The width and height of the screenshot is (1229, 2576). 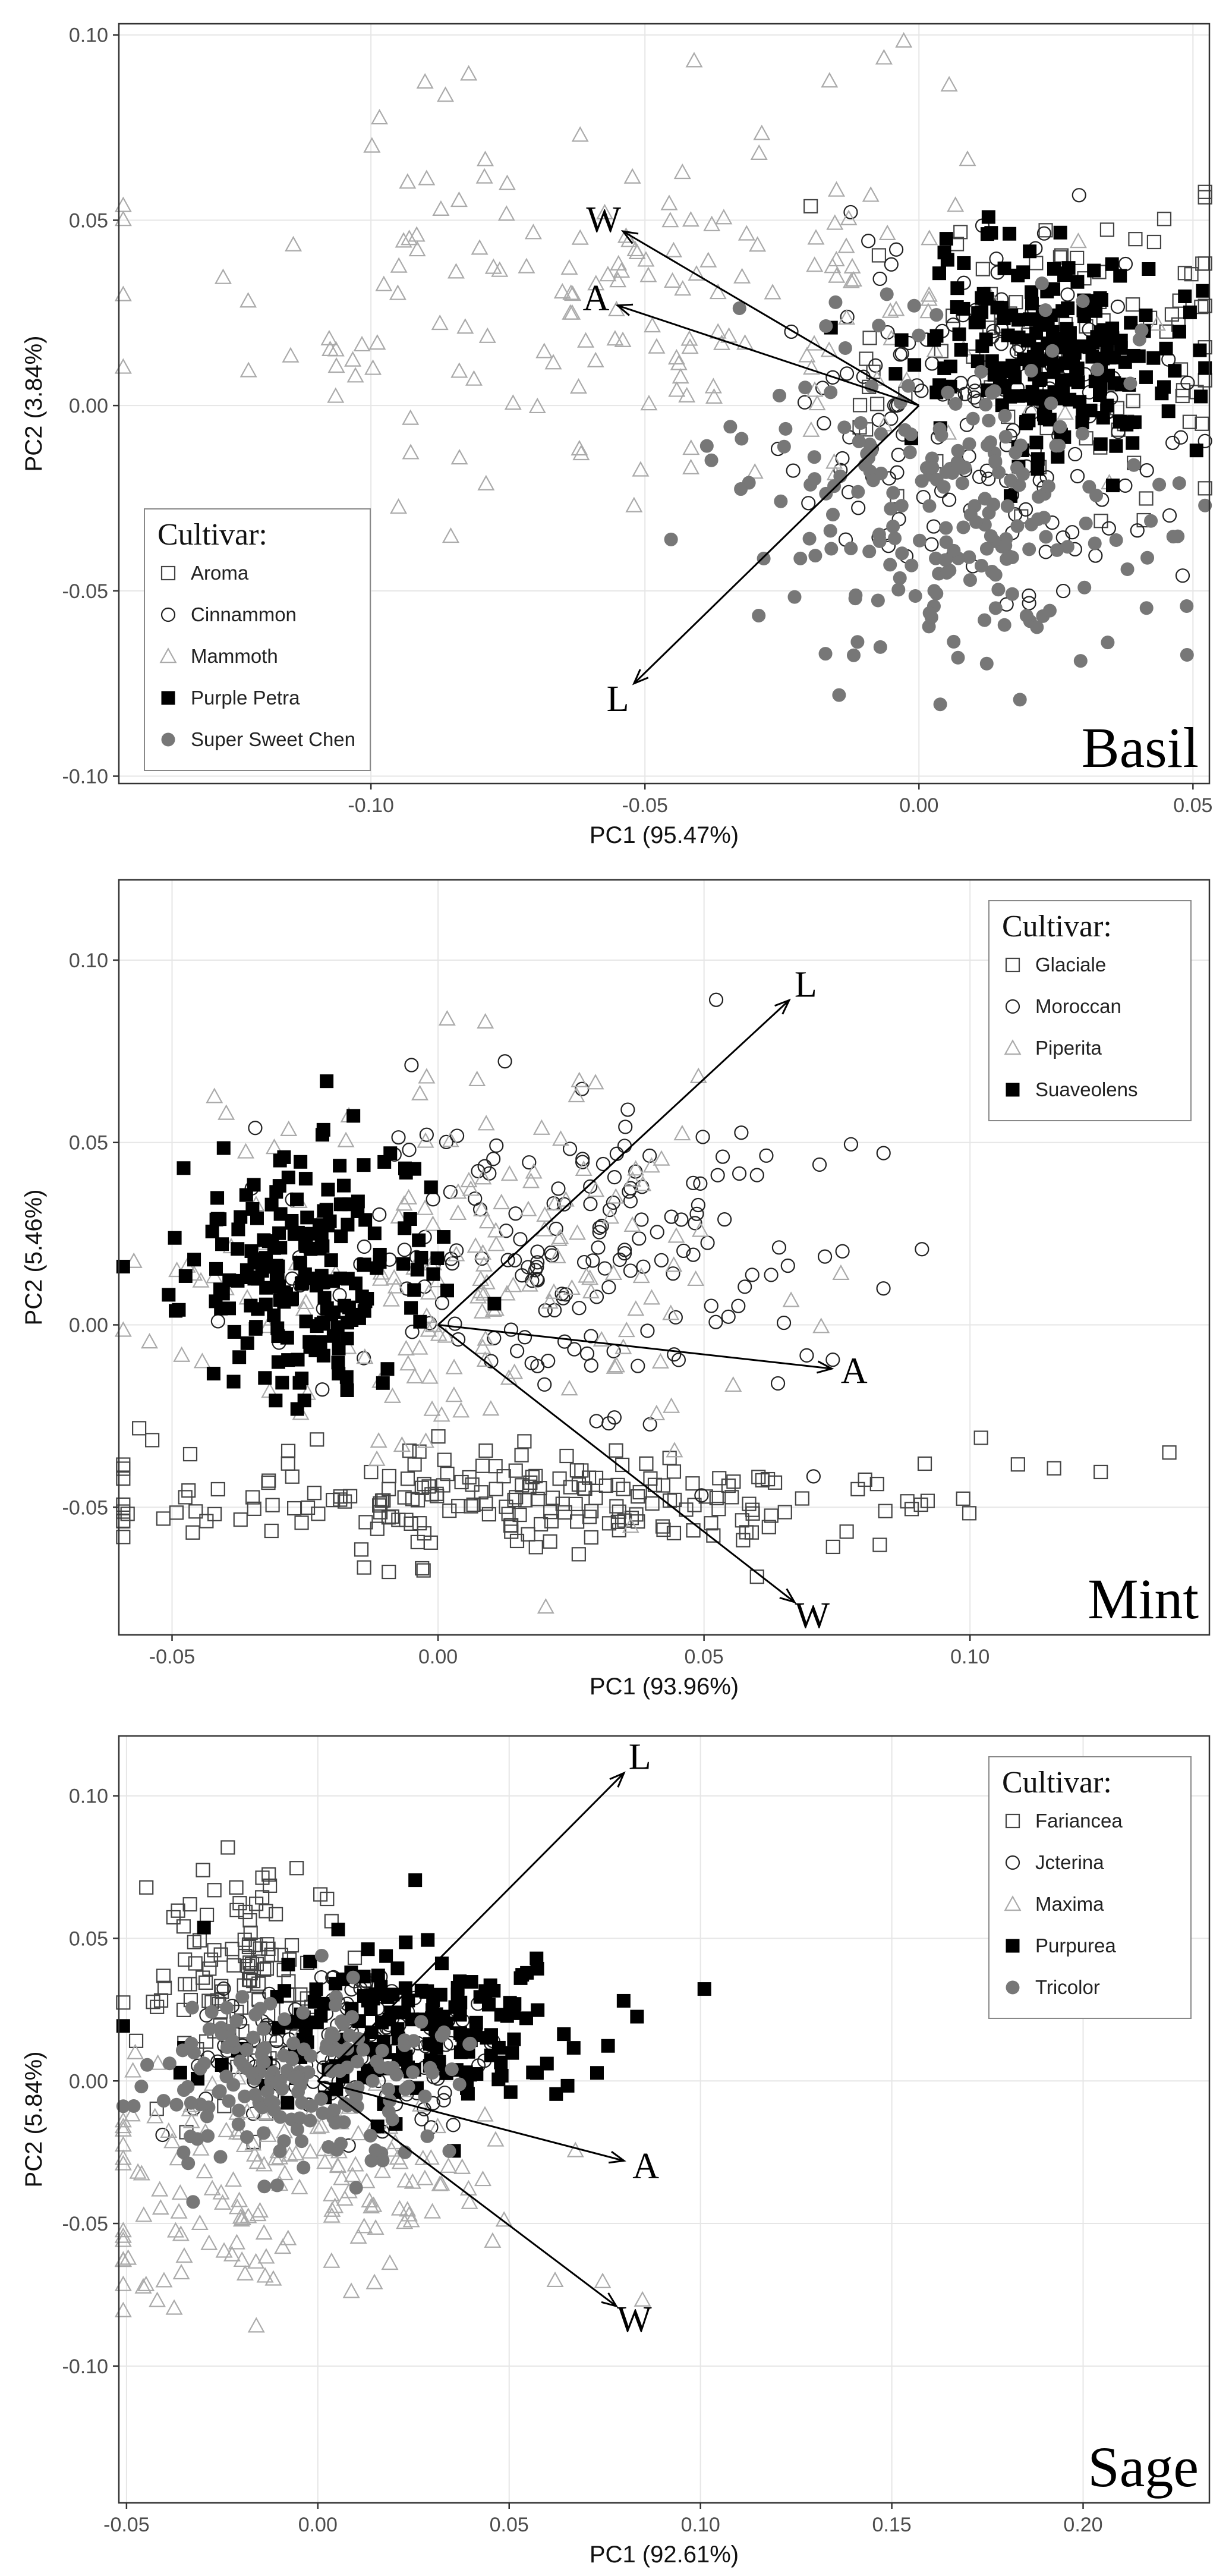 I want to click on legend-item: Moroccan, so click(x=1063, y=1006).